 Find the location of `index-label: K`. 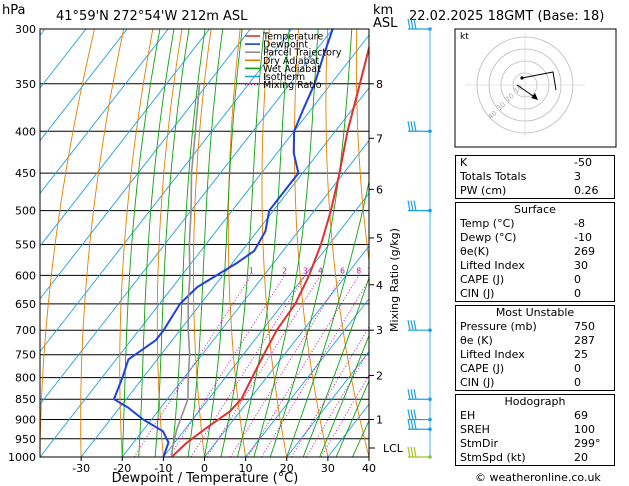

index-label: K is located at coordinates (464, 162).